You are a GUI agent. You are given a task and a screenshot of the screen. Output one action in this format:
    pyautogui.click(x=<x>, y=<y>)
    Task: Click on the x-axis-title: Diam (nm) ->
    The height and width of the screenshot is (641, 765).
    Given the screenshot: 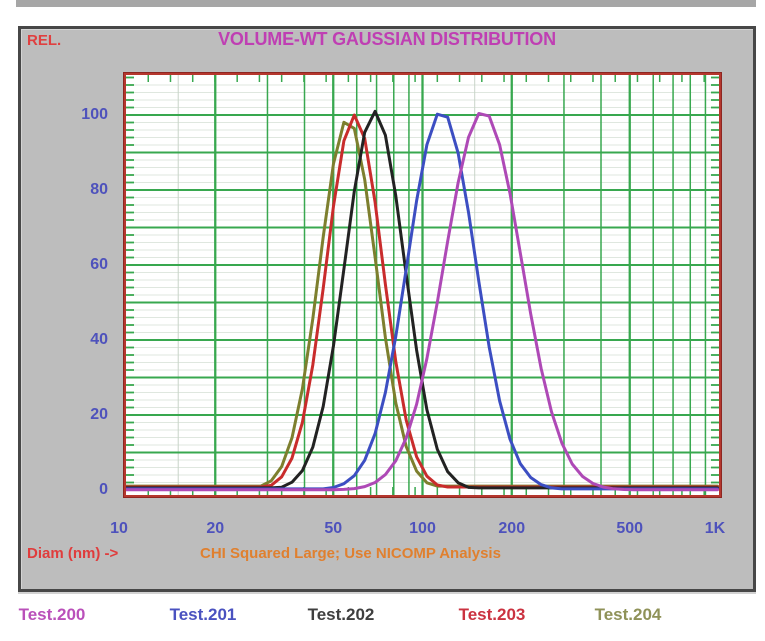 What is the action you would take?
    pyautogui.click(x=73, y=553)
    